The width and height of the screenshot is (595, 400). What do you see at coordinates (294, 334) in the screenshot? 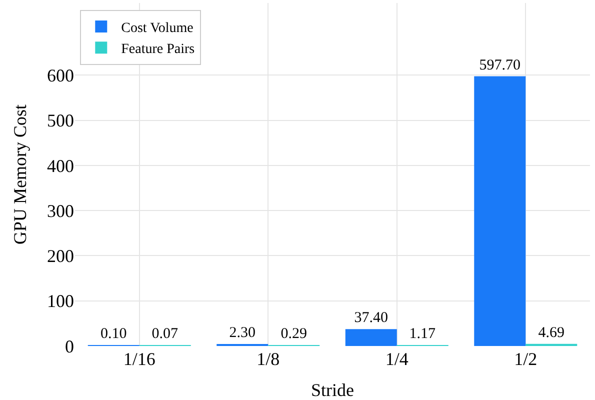
I see `data-label: 0.29` at bounding box center [294, 334].